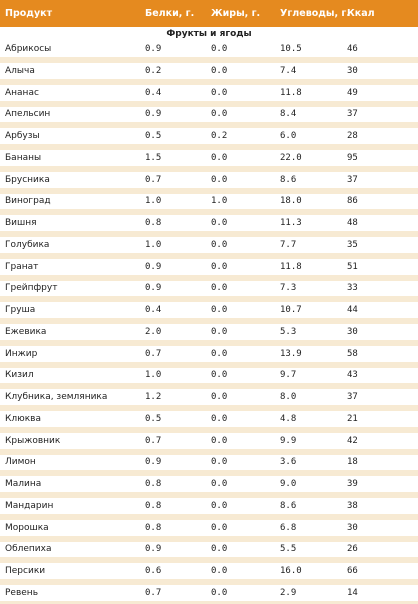 The image size is (418, 604). What do you see at coordinates (209, 422) in the screenshot?
I see `table-row: Клюква 0.5 0.0 4.8 21` at bounding box center [209, 422].